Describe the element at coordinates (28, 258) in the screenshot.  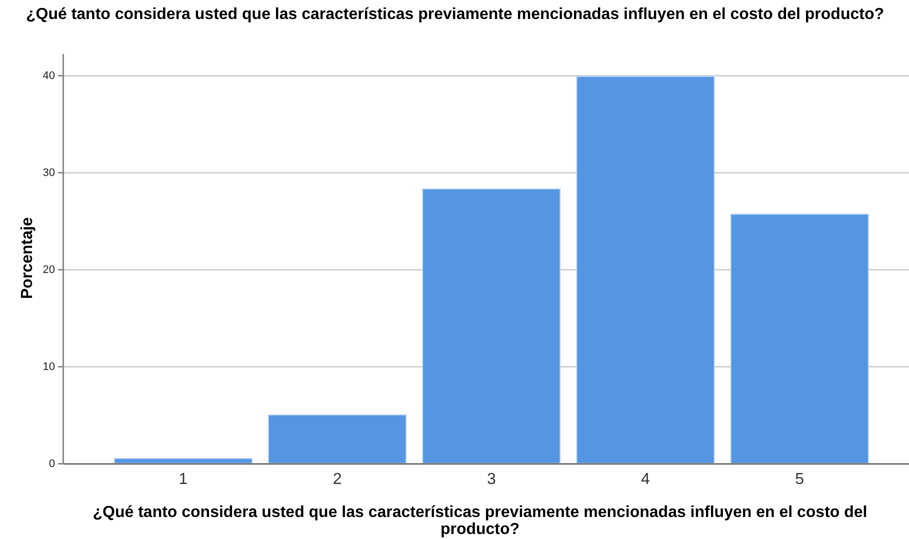
I see `y-axis-title: Porcentaje` at that location.